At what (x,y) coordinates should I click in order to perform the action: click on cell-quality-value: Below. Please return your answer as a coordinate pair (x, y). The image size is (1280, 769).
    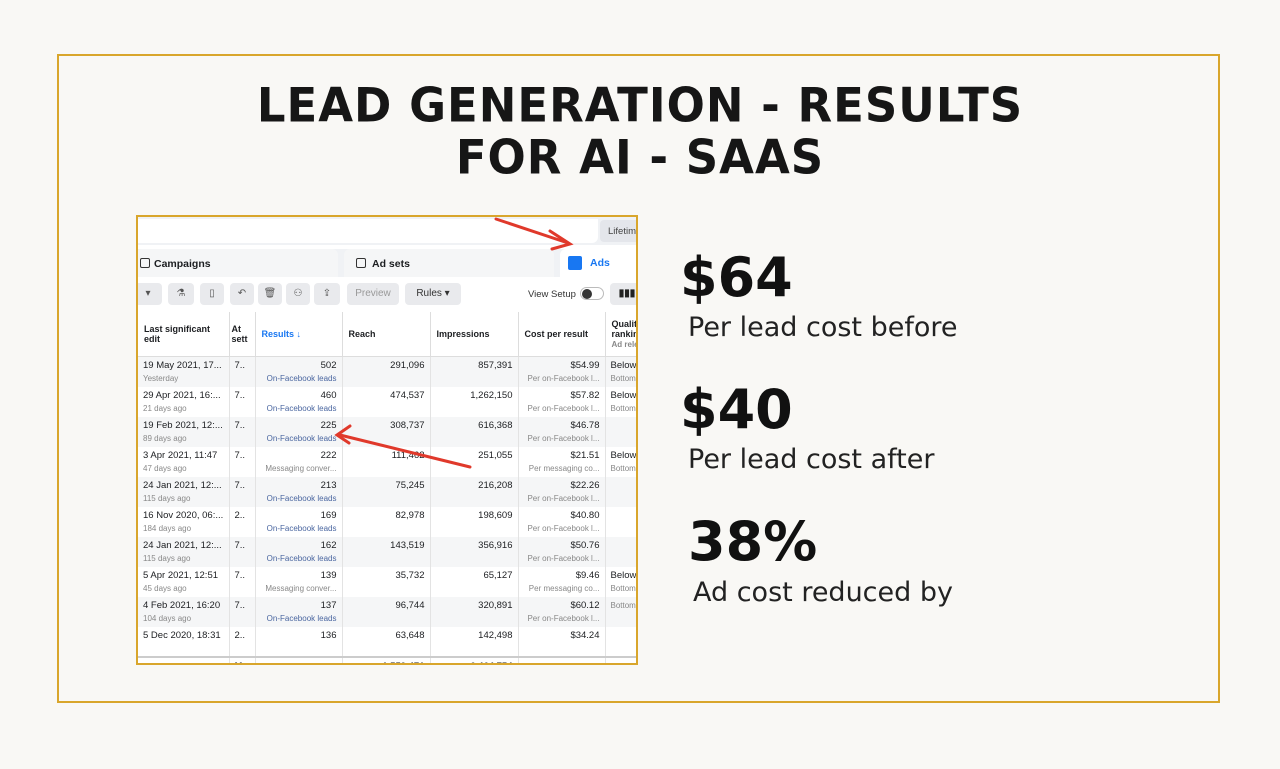
    Looking at the image, I should click on (623, 575).